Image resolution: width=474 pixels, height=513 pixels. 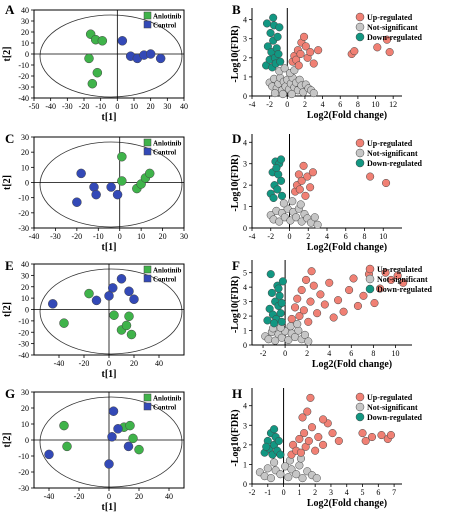 What do you see at coordinates (236, 138) in the screenshot?
I see `panel-letter: D` at bounding box center [236, 138].